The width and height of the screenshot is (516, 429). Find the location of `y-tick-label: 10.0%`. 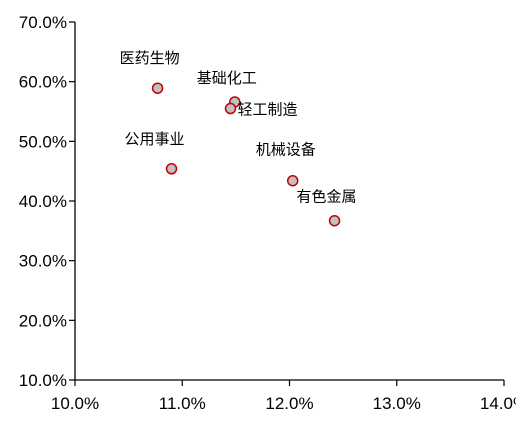

y-tick-label: 10.0% is located at coordinates (43, 380).